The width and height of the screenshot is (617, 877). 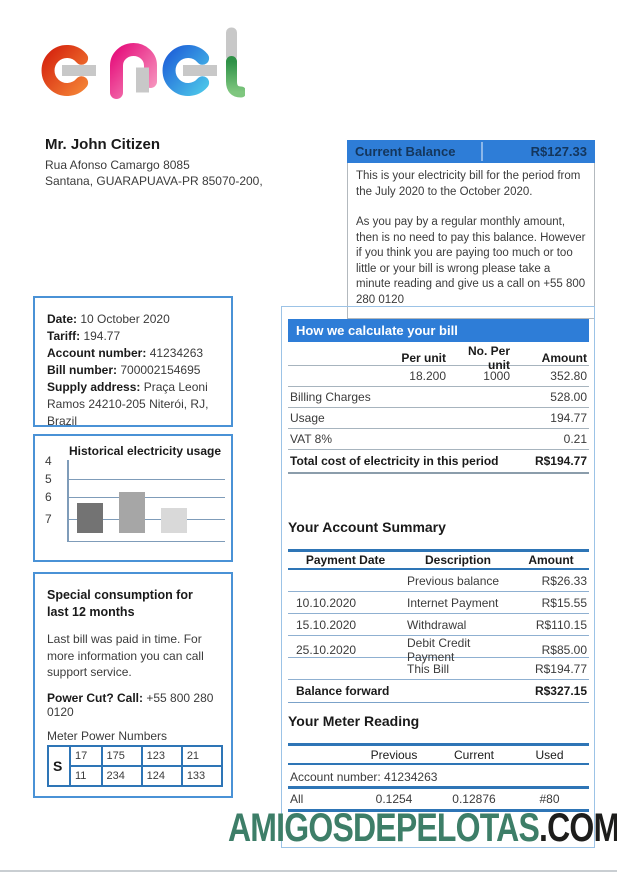 What do you see at coordinates (121, 775) in the screenshot?
I see `meter-cell: 234` at bounding box center [121, 775].